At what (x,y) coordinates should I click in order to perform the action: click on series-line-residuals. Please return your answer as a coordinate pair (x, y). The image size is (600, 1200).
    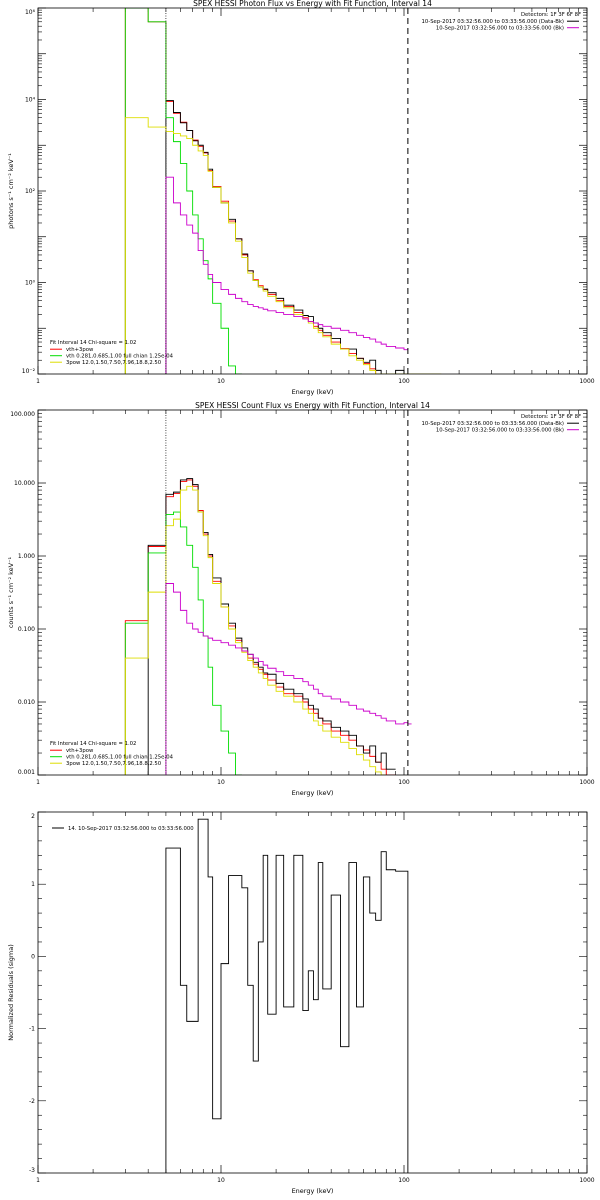
    Looking at the image, I should click on (287, 995).